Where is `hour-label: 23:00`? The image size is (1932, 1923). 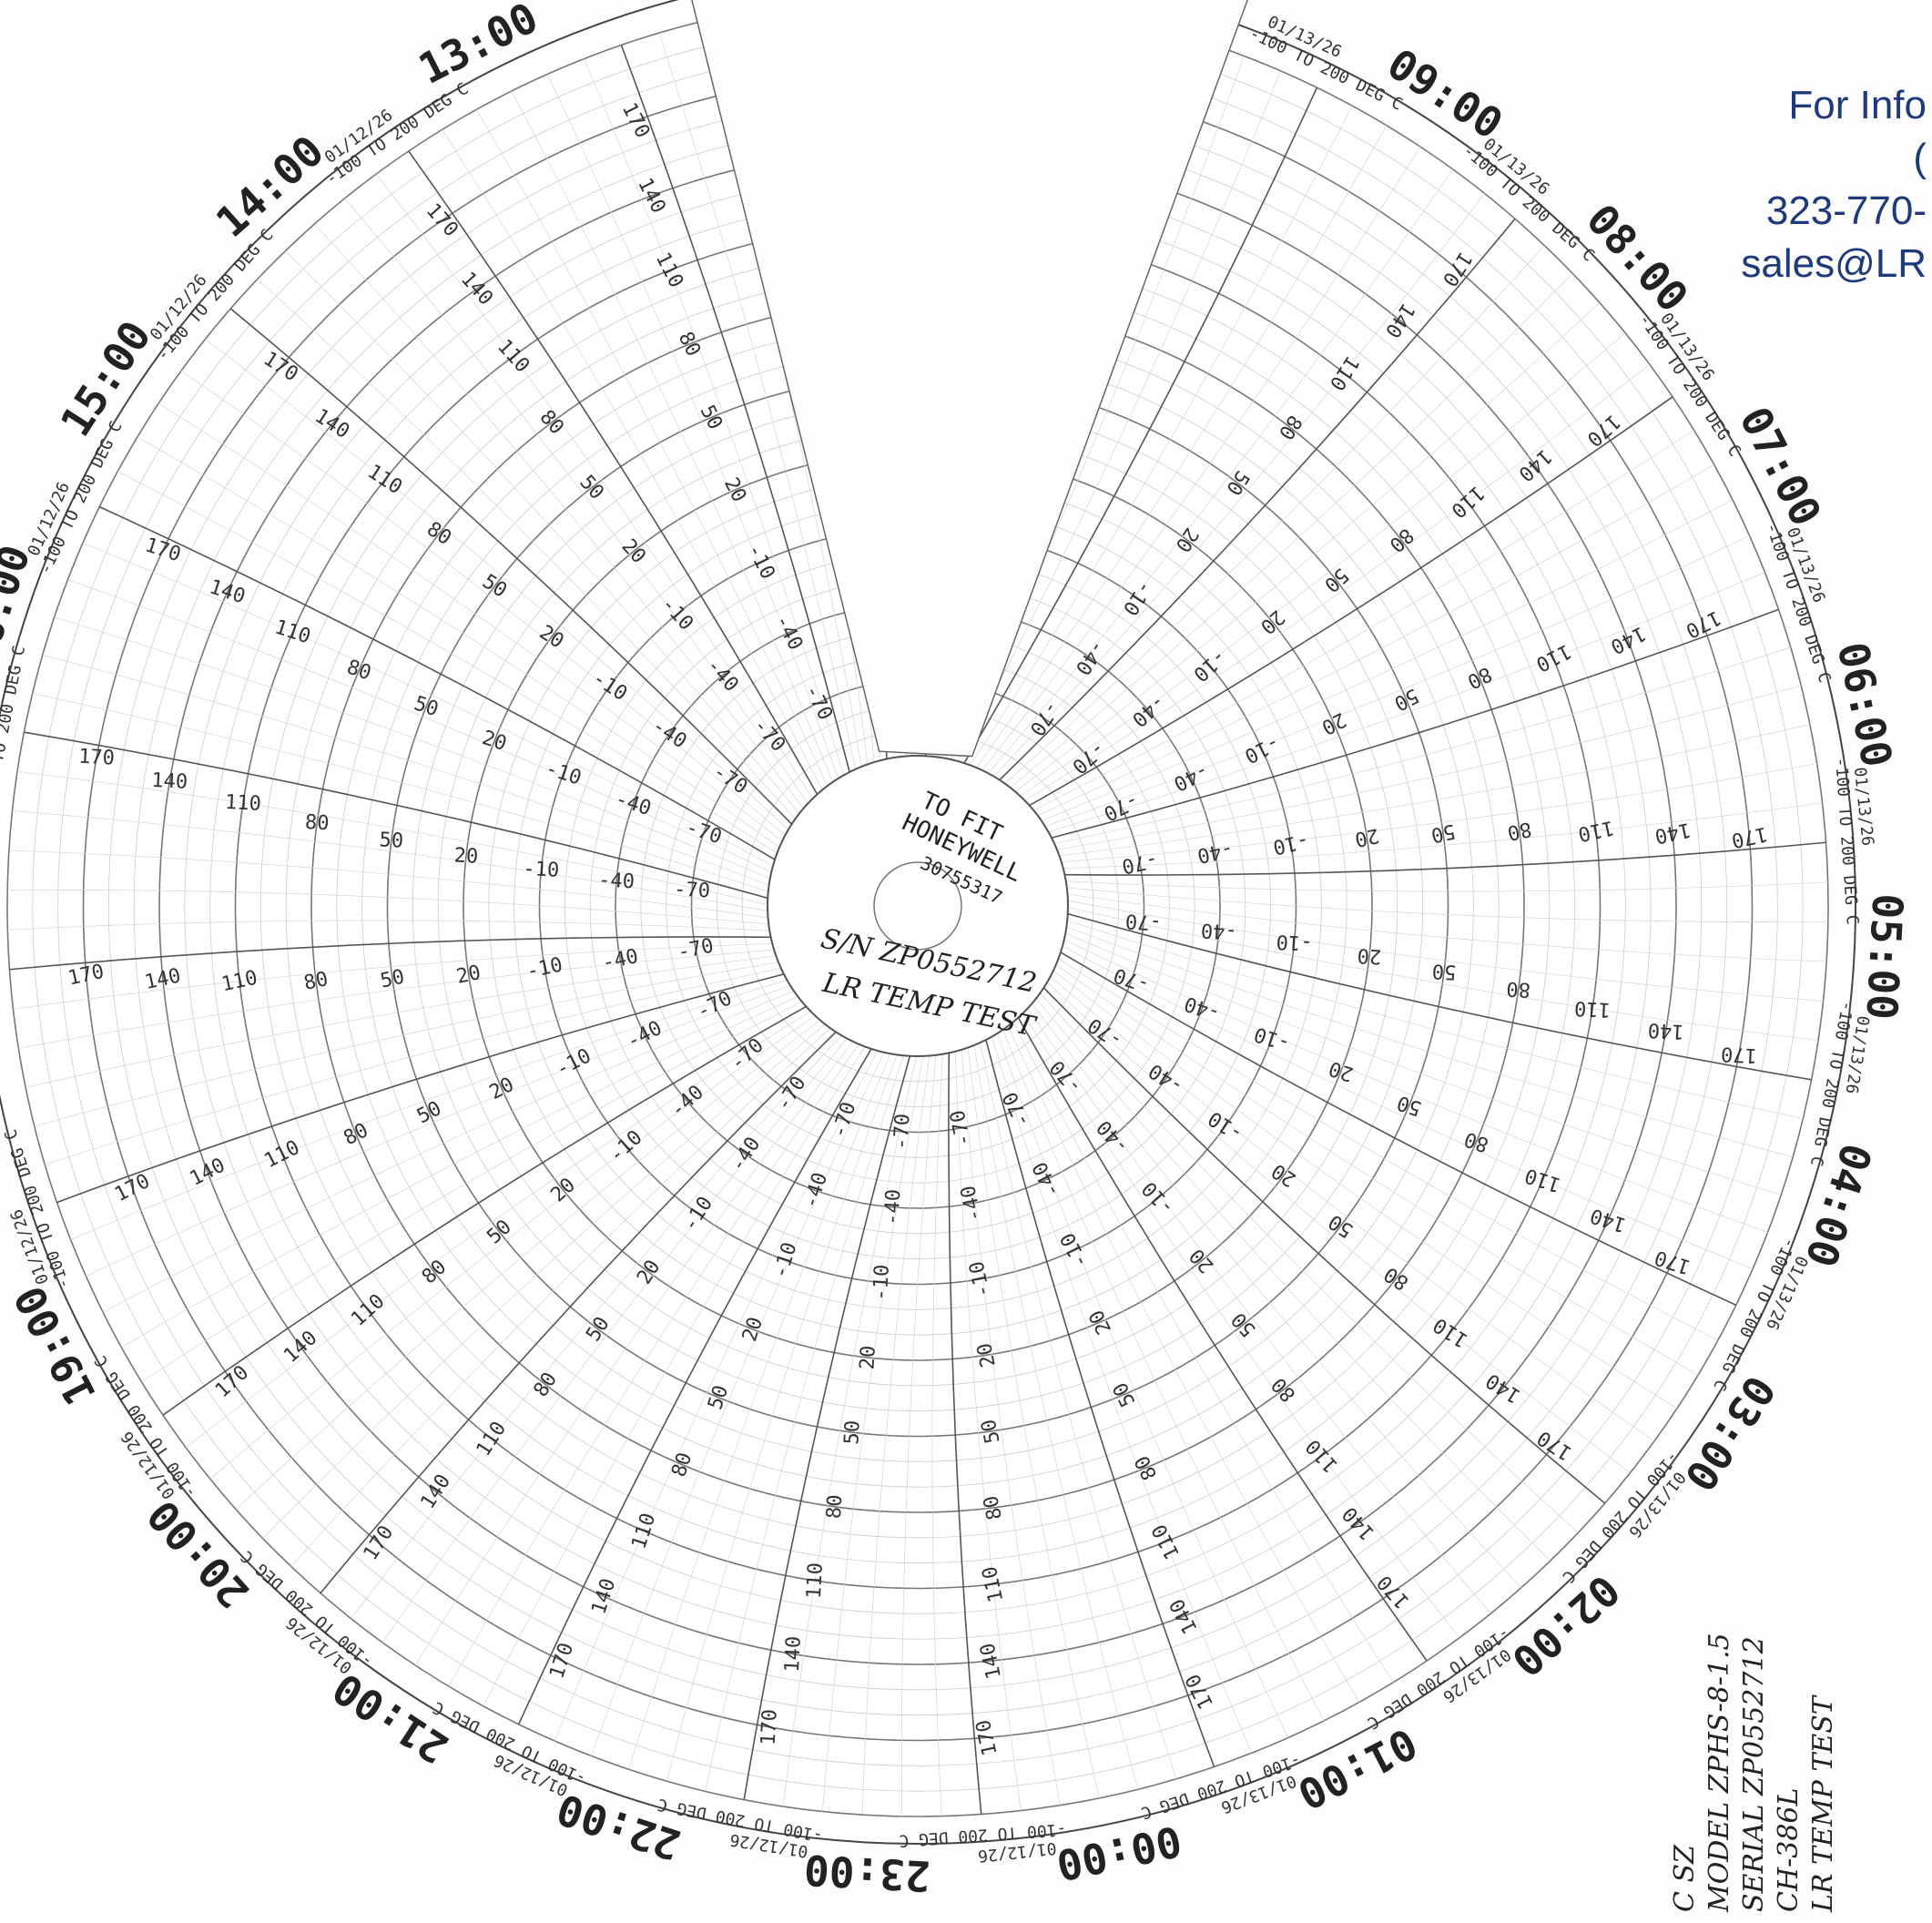 hour-label: 23:00 is located at coordinates (867, 1872).